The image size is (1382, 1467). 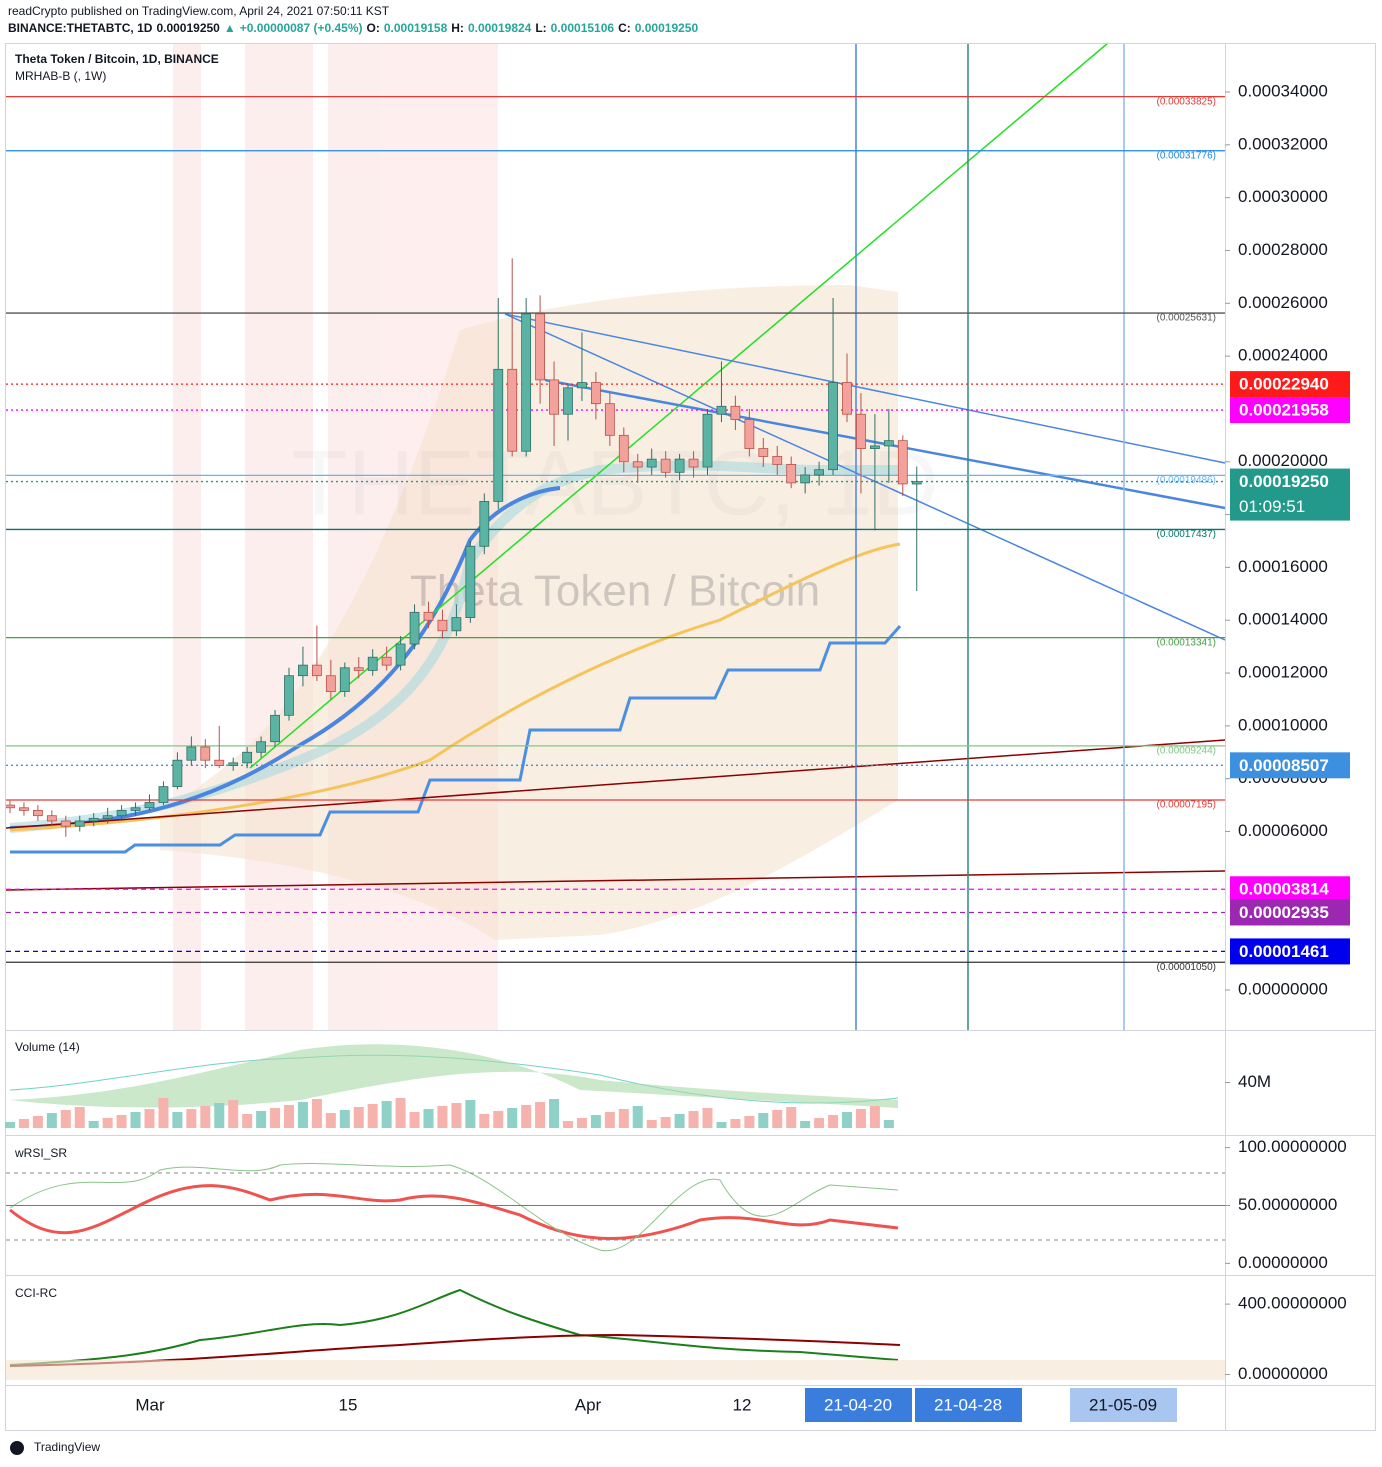 I want to click on quote-part: 0.00019250, so click(x=667, y=28).